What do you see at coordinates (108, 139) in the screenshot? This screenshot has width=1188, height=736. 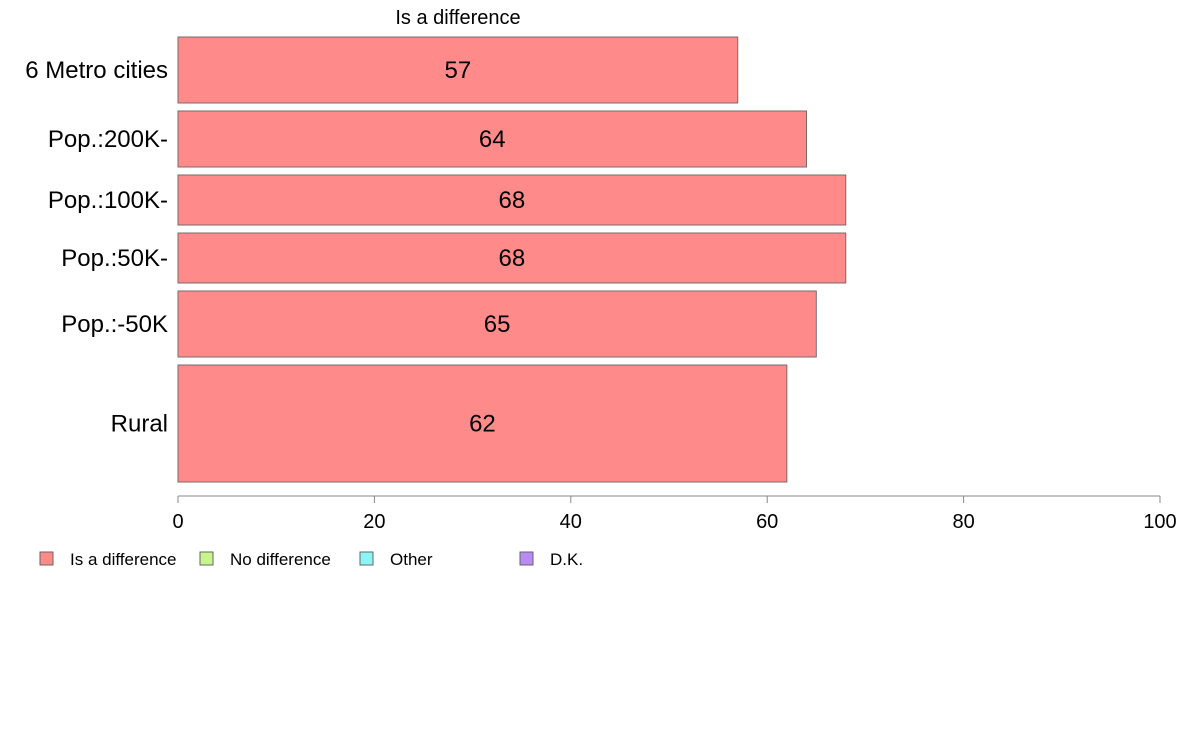 I see `category-label: Pop.:200K-` at bounding box center [108, 139].